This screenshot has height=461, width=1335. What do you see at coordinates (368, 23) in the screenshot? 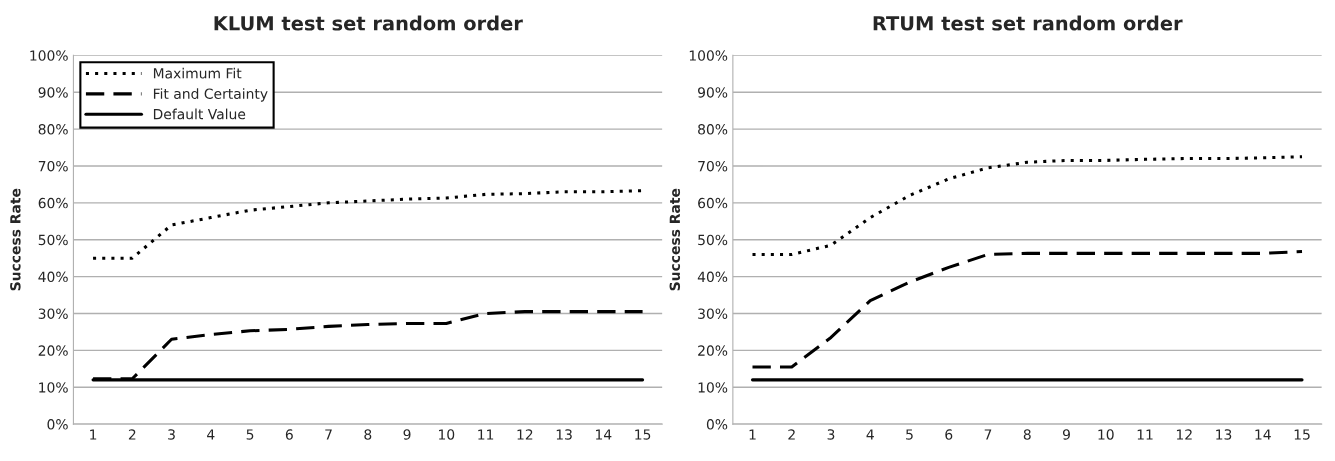
I see `chart-title: KLUM test set random order` at bounding box center [368, 23].